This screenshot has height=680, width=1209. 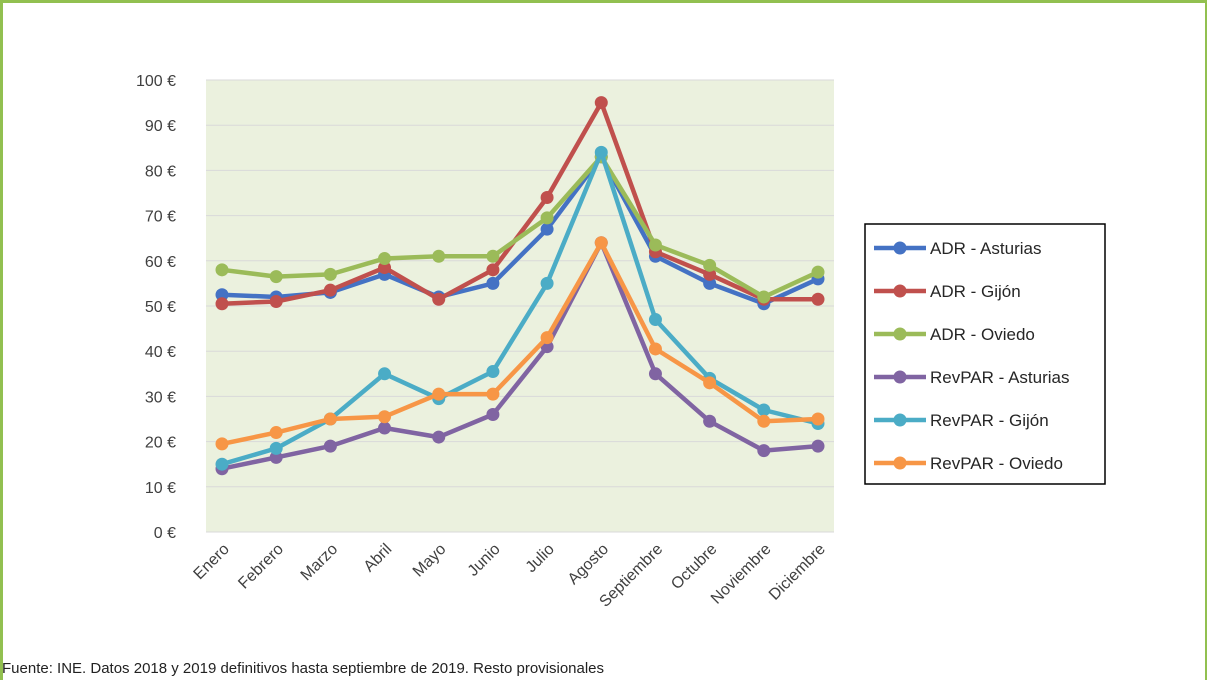 What do you see at coordinates (160, 307) in the screenshot?
I see `y-tick-label: 50 €` at bounding box center [160, 307].